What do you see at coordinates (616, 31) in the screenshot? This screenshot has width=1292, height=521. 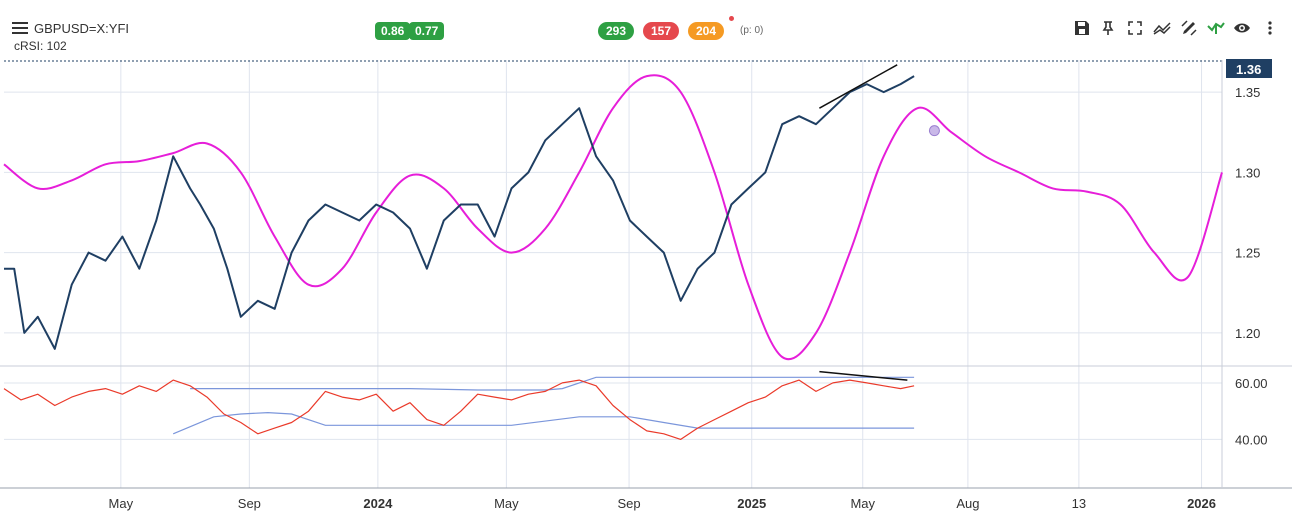 I see `badge-count-green: 293` at bounding box center [616, 31].